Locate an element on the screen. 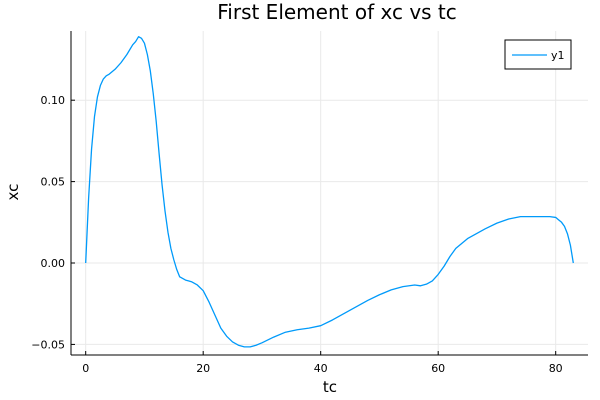  x-tick-label: 60 is located at coordinates (438, 368).